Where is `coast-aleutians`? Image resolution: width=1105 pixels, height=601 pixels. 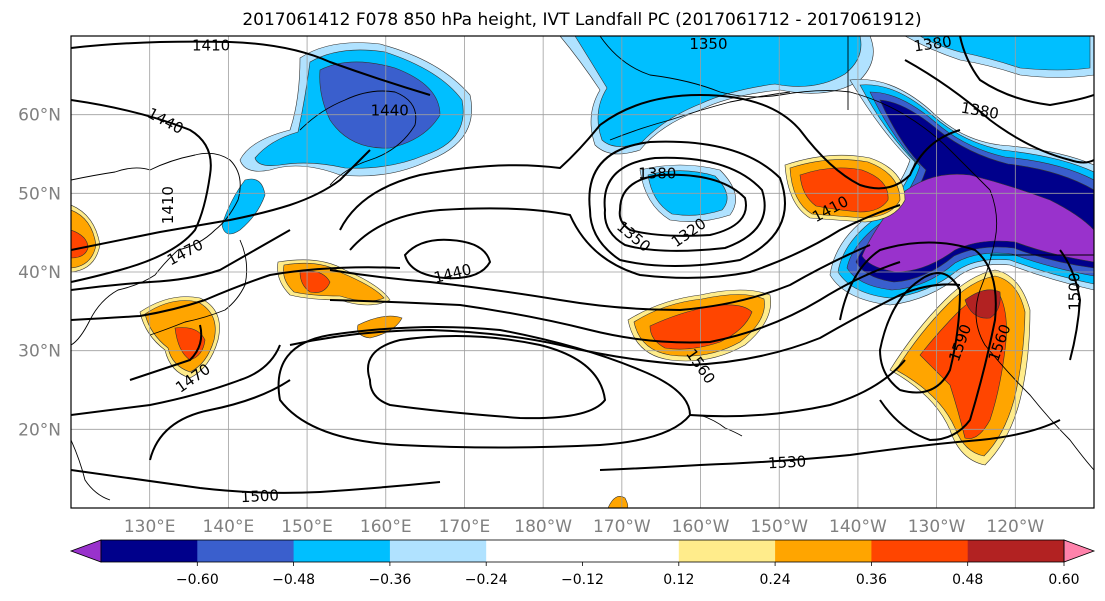 coast-aleutians is located at coordinates (700, 116).